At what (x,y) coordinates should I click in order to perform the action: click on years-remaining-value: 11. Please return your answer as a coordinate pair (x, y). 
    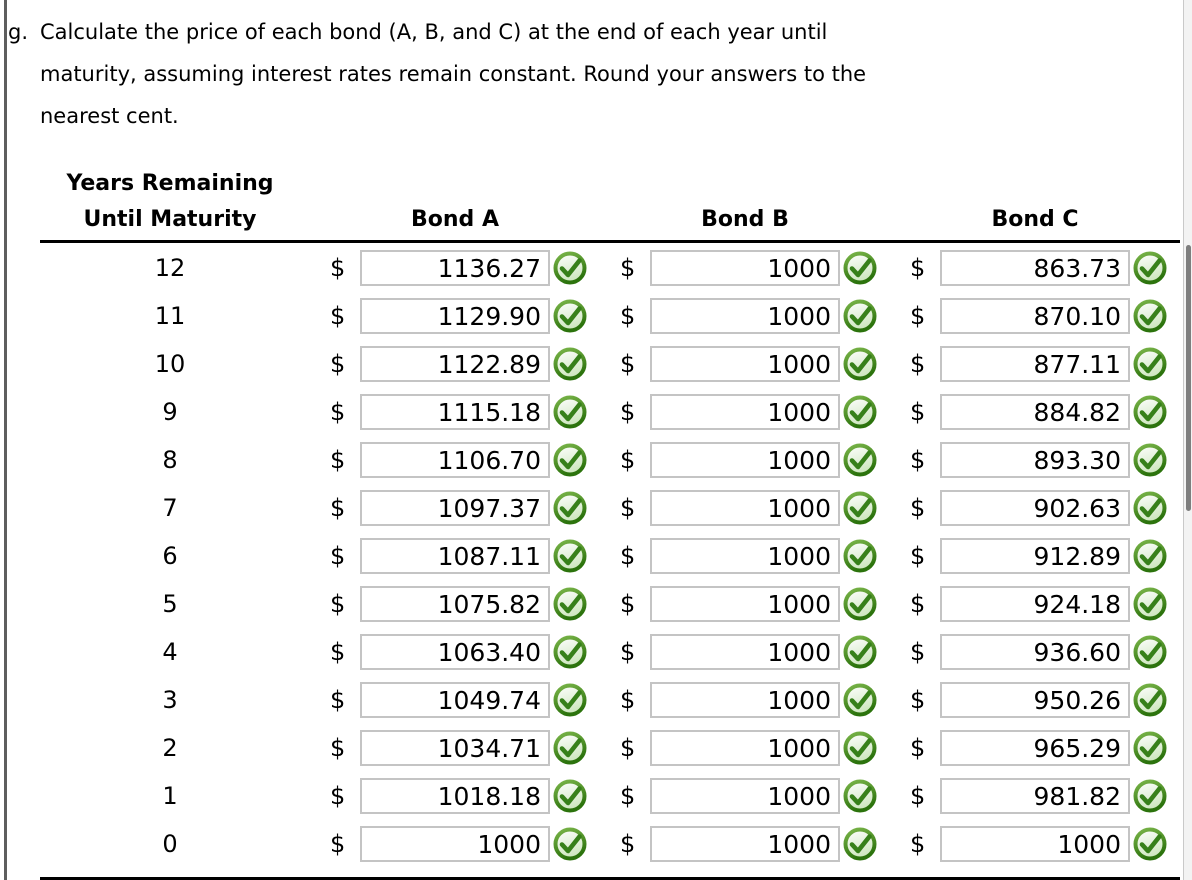
    Looking at the image, I should click on (170, 316).